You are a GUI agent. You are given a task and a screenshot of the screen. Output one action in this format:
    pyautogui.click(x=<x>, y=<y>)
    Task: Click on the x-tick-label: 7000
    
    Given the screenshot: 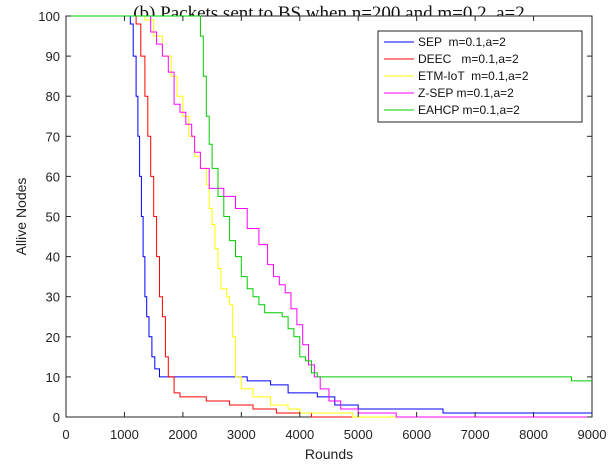 What is the action you would take?
    pyautogui.click(x=475, y=434)
    